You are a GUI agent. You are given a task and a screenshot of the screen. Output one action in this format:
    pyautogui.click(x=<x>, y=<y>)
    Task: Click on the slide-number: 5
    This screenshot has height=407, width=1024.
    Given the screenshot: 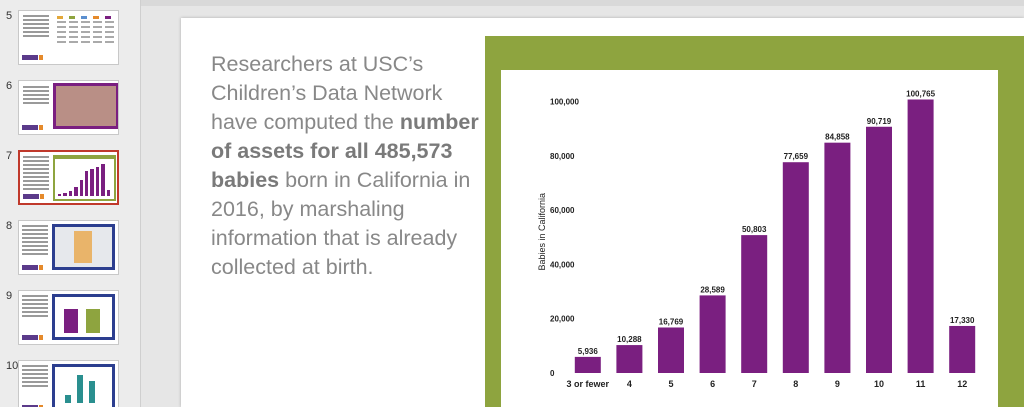 What is the action you would take?
    pyautogui.click(x=9, y=16)
    